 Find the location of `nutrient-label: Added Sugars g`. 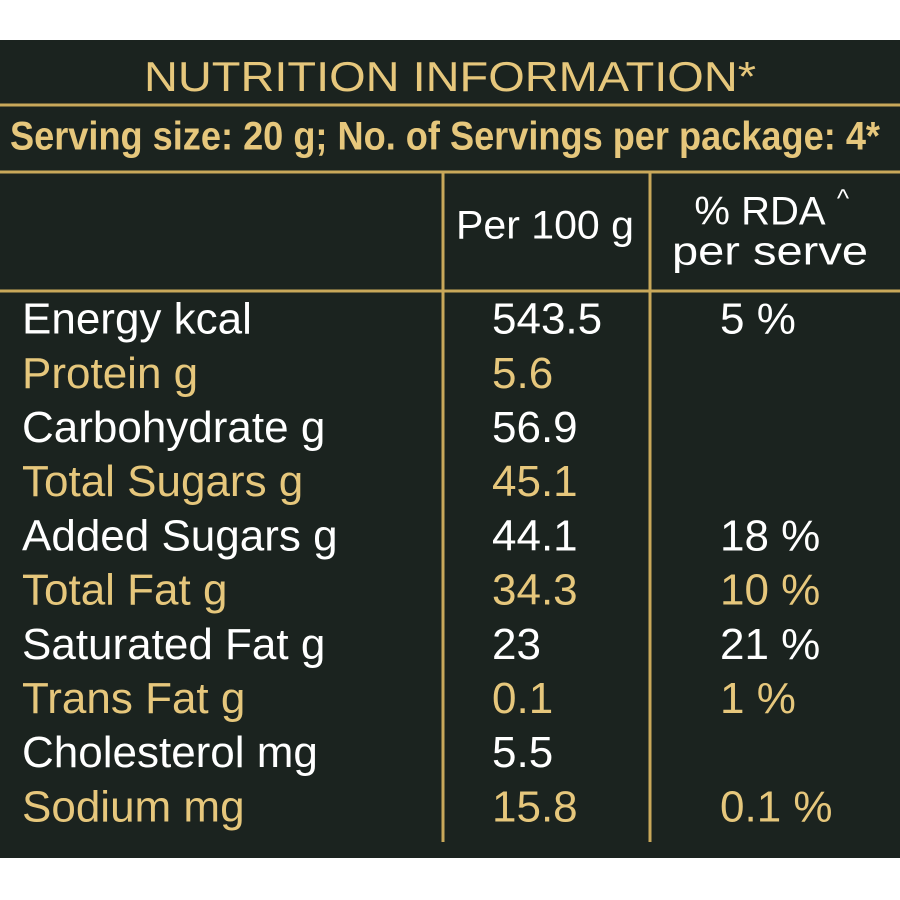

nutrient-label: Added Sugars g is located at coordinates (180, 535).